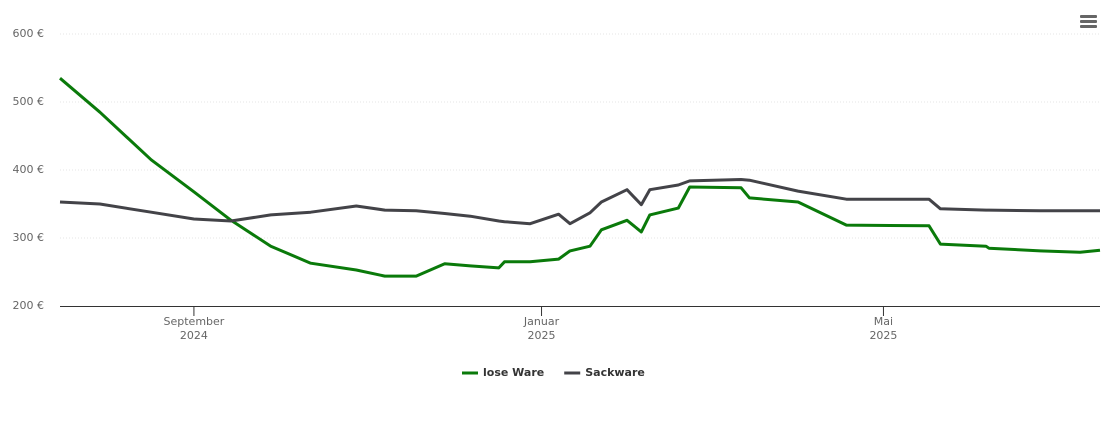 Image resolution: width=1110 pixels, height=423 pixels. I want to click on legend-item: lose Ware, so click(503, 372).